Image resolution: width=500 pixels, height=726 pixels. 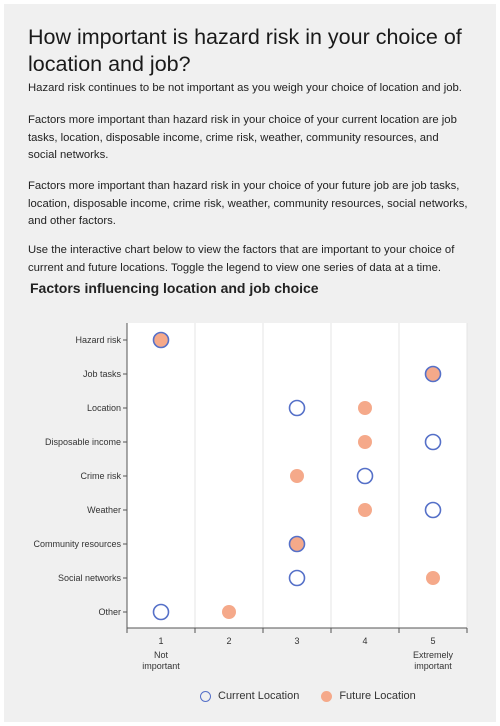 What do you see at coordinates (77, 544) in the screenshot?
I see `y-category-label: Community resources` at bounding box center [77, 544].